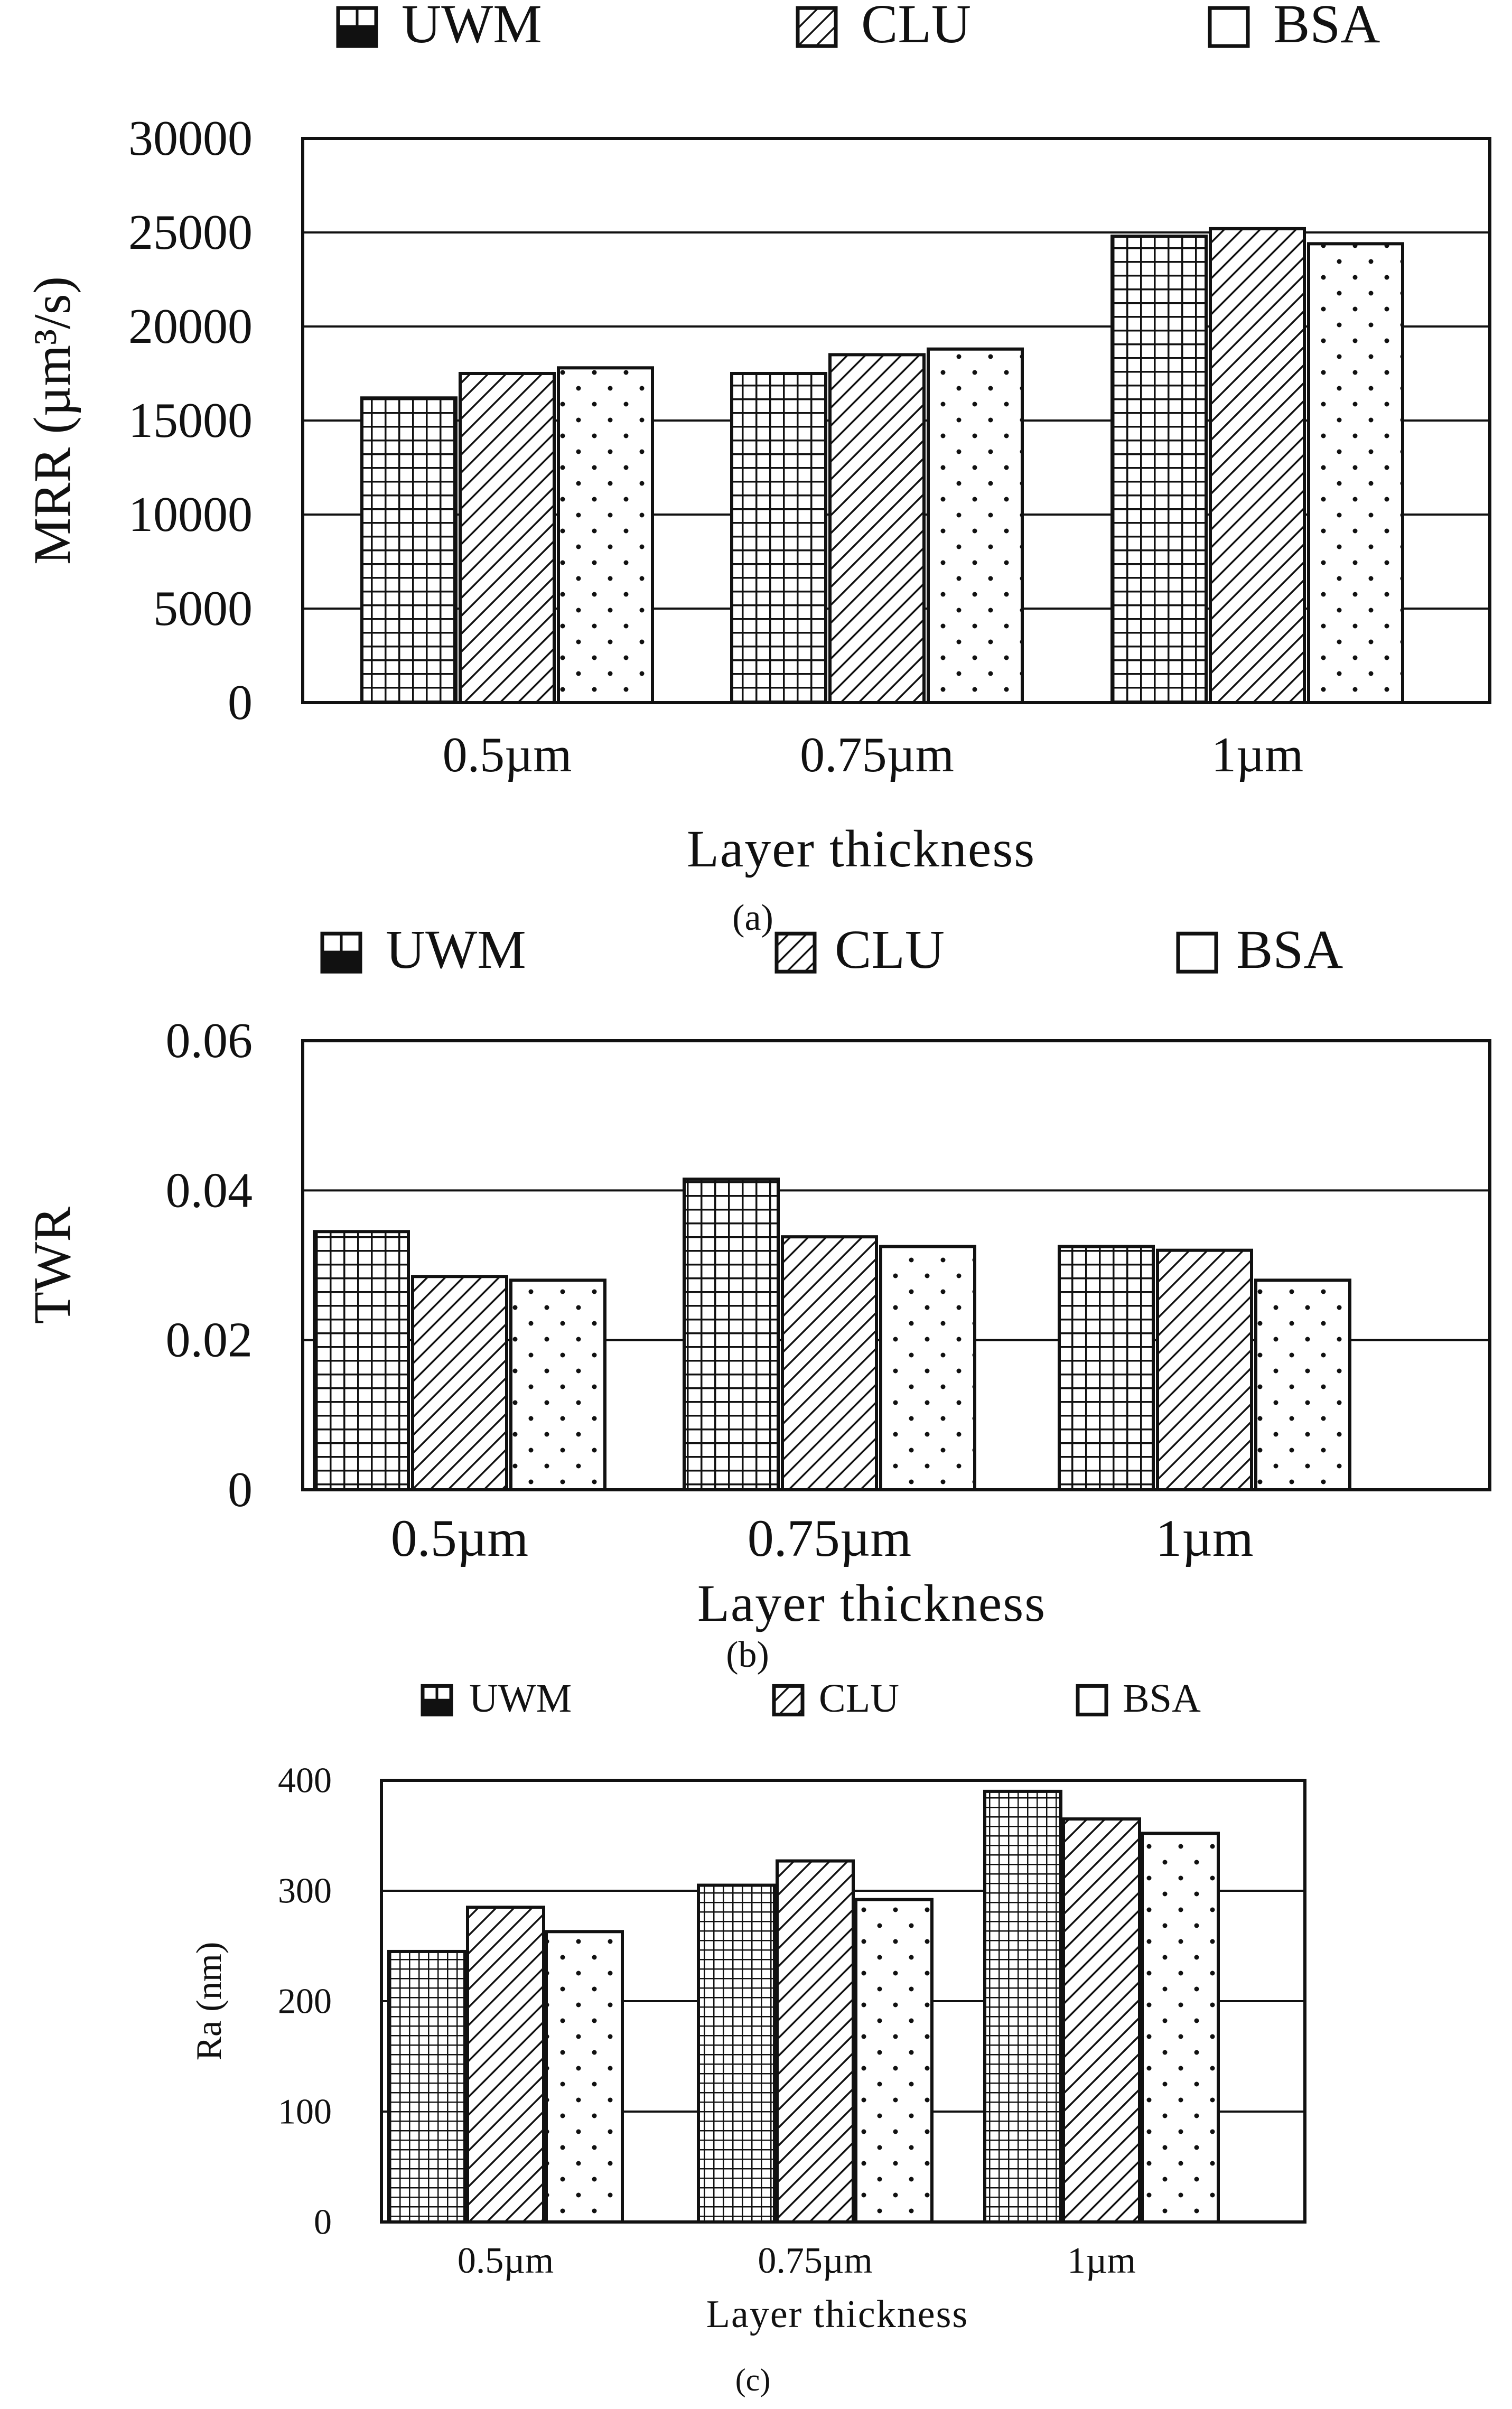 The width and height of the screenshot is (1512, 2409). What do you see at coordinates (747, 1655) in the screenshot?
I see `panel-label: (b)` at bounding box center [747, 1655].